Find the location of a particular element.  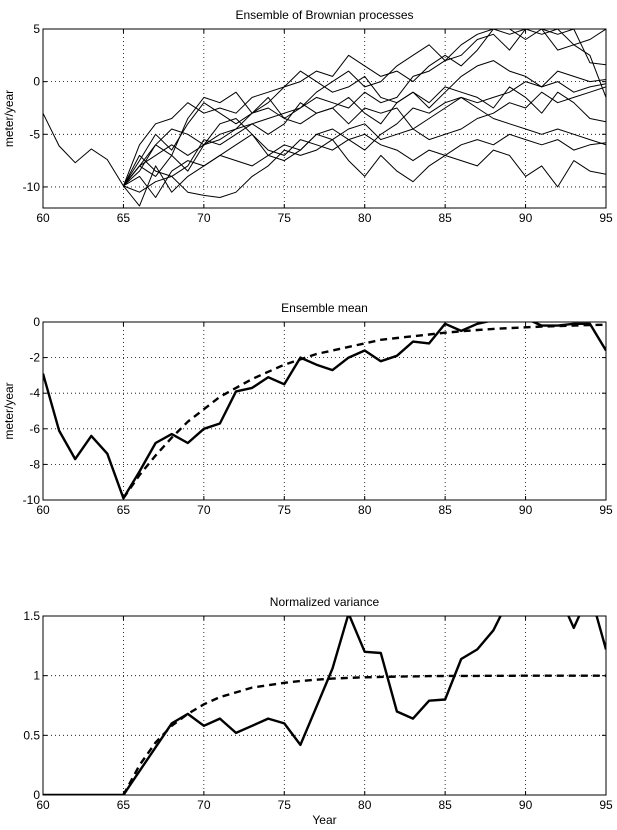

y-tick-label: -2 is located at coordinates (34, 358).